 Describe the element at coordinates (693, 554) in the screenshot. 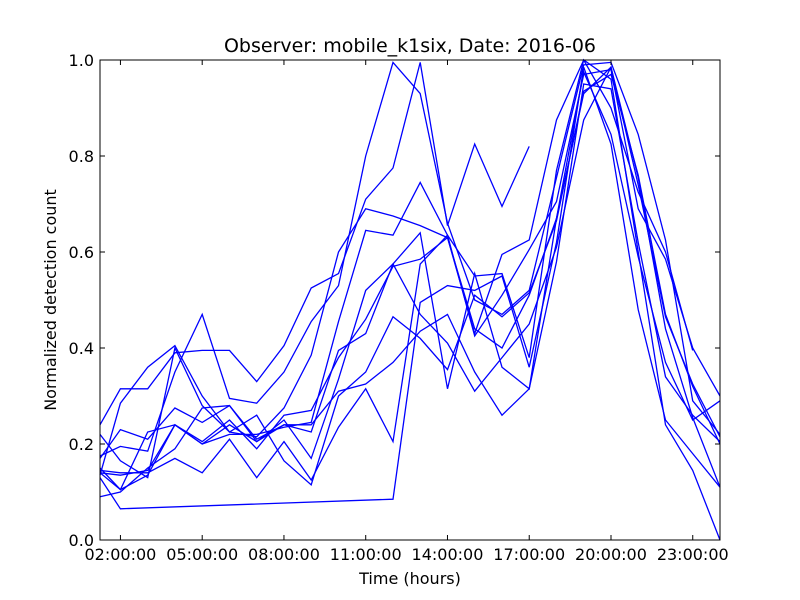

I see `x-tick-label-8: 23:00:00` at that location.